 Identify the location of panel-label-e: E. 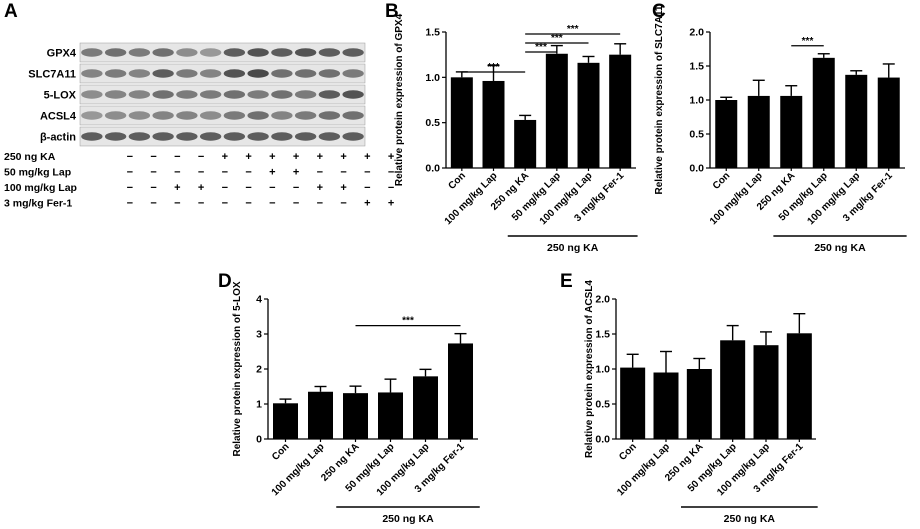
(566, 281).